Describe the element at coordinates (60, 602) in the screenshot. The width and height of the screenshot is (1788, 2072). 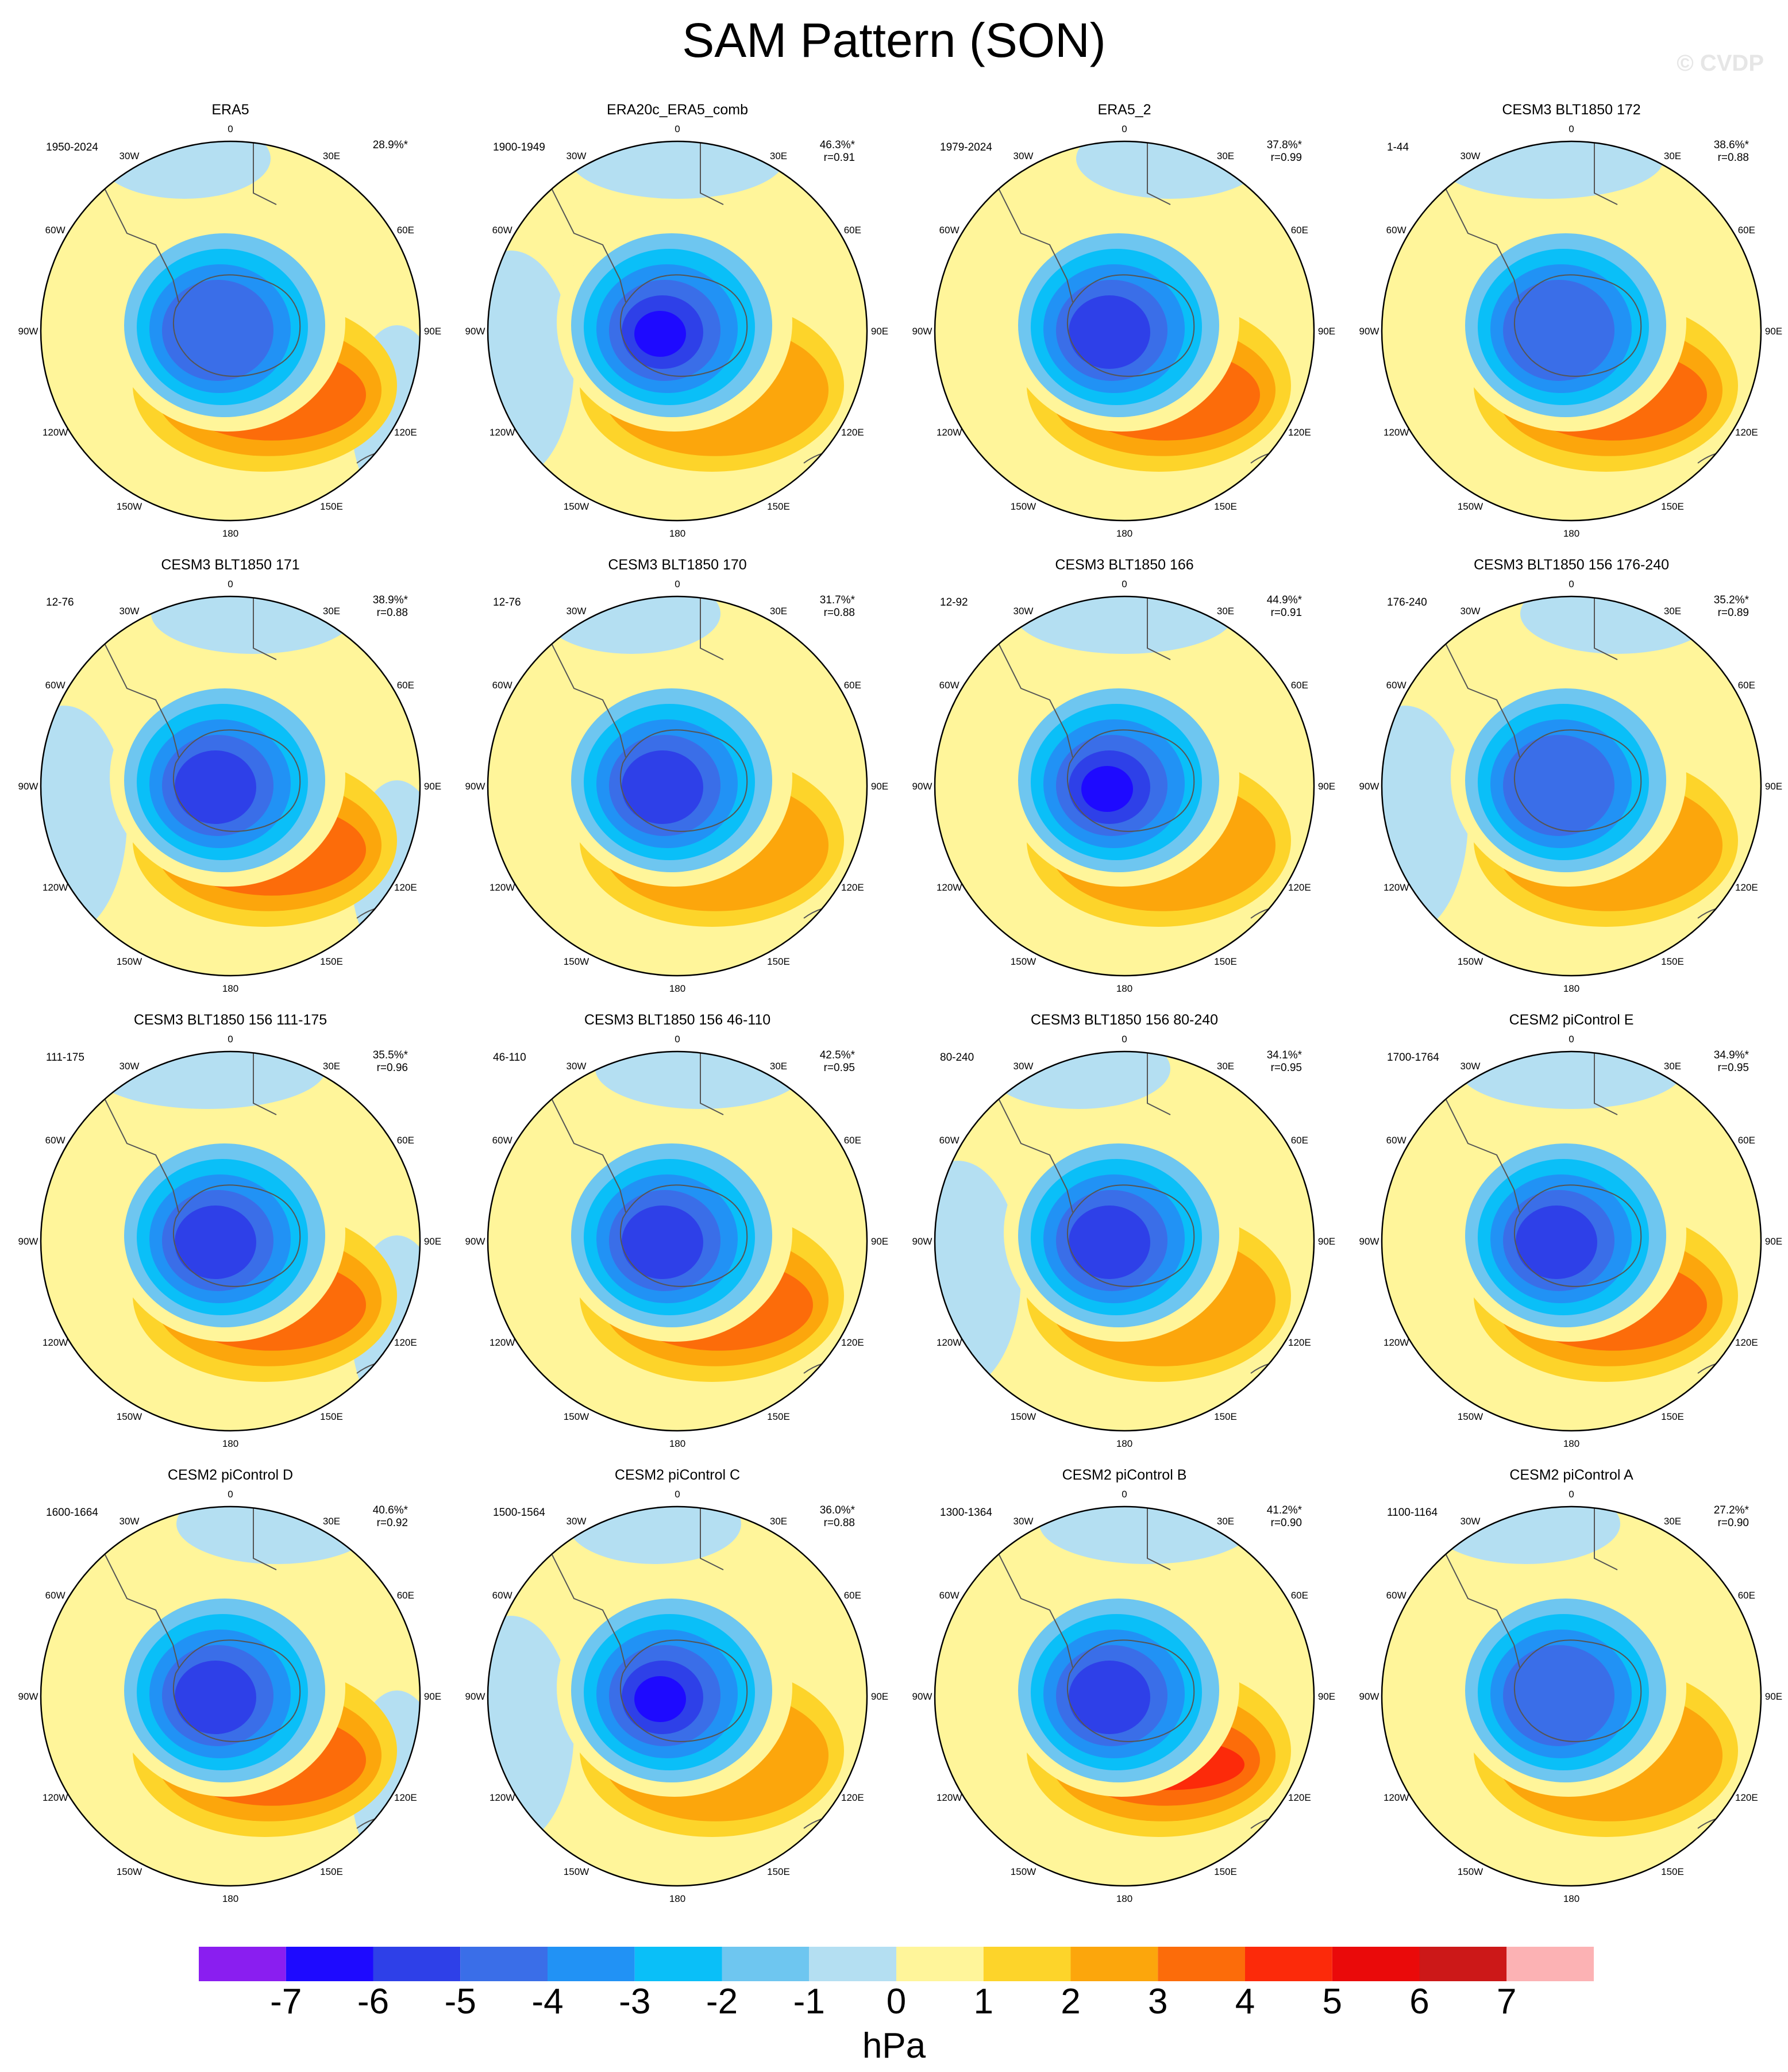
I see `panel-years: 12-76` at that location.